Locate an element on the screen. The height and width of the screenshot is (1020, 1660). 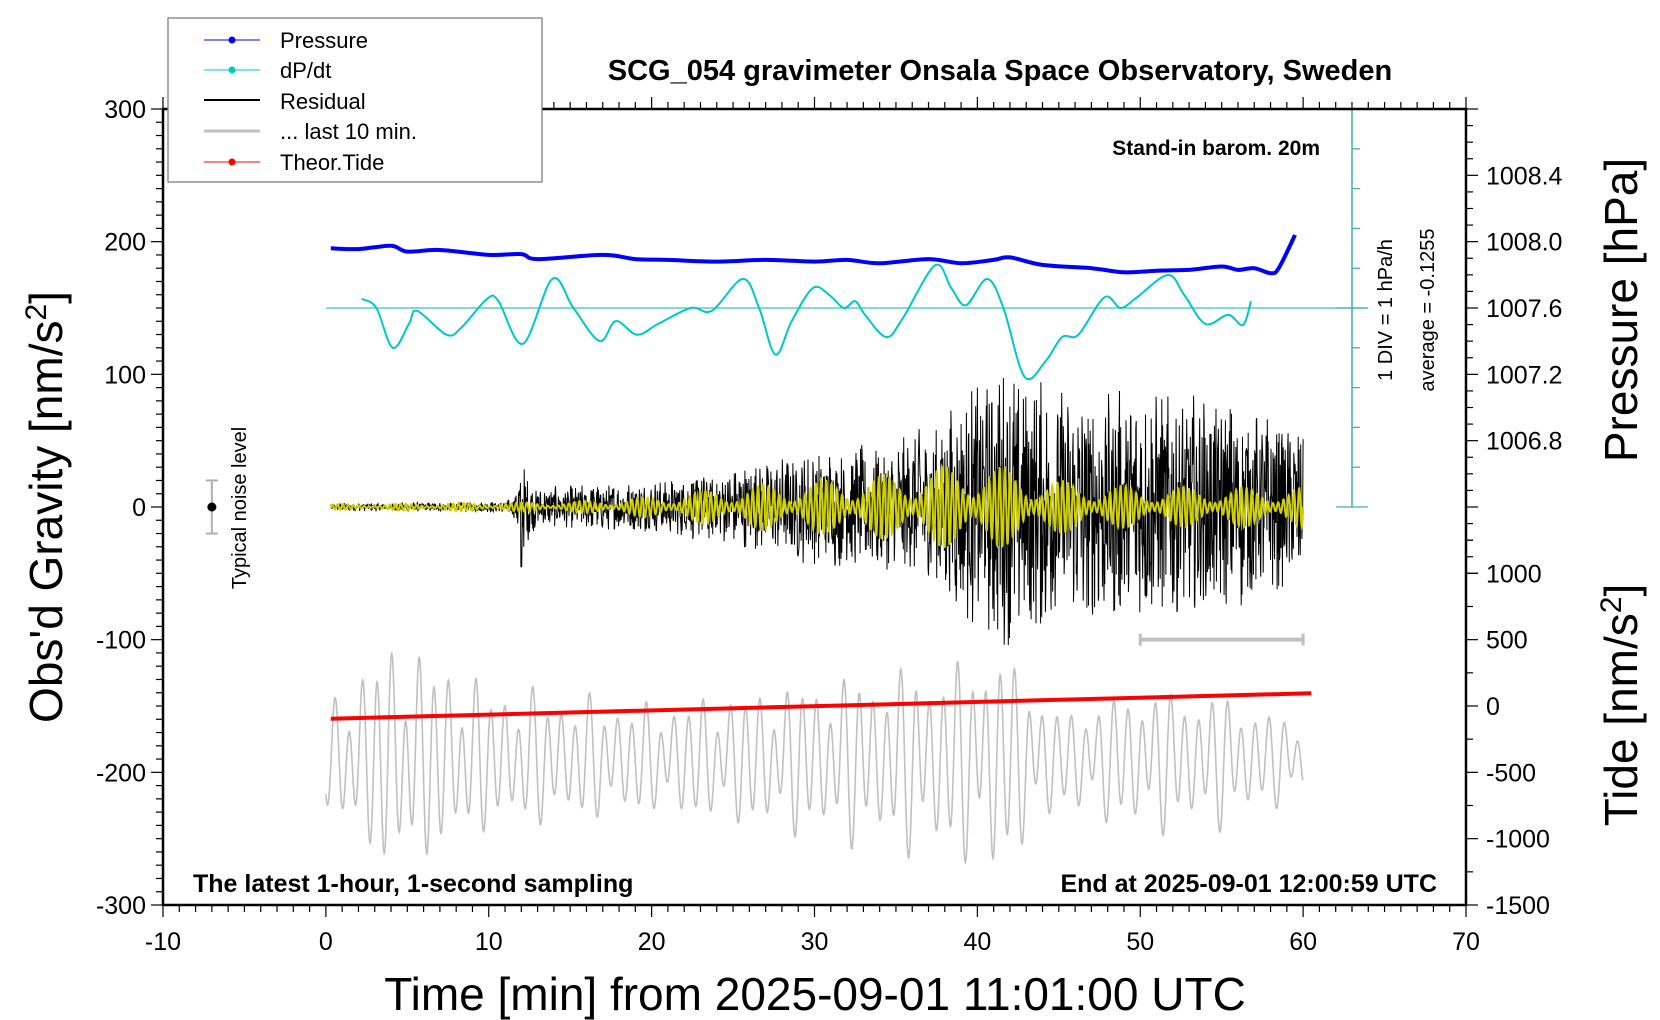
x-tick-label: 20 is located at coordinates (652, 942).